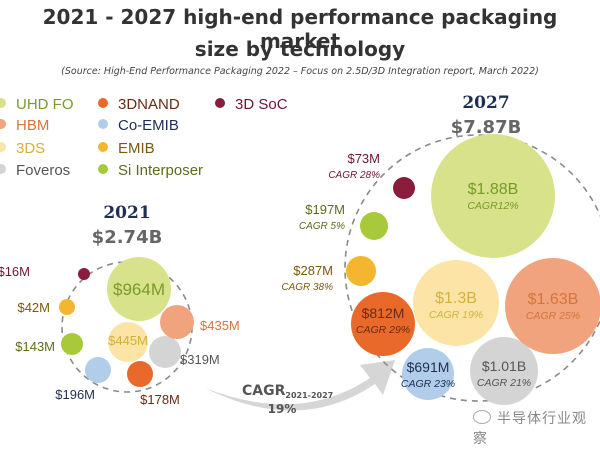  I want to click on bubble-cagr-label: CAGR 38%, so click(307, 287).